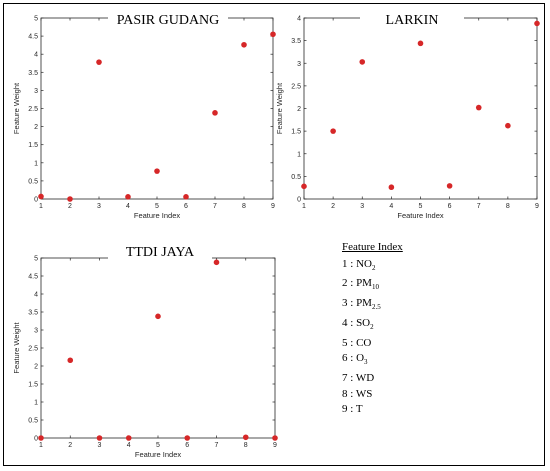 The height and width of the screenshot is (471, 550). What do you see at coordinates (364, 393) in the screenshot?
I see `legend-item-name: WS` at bounding box center [364, 393].